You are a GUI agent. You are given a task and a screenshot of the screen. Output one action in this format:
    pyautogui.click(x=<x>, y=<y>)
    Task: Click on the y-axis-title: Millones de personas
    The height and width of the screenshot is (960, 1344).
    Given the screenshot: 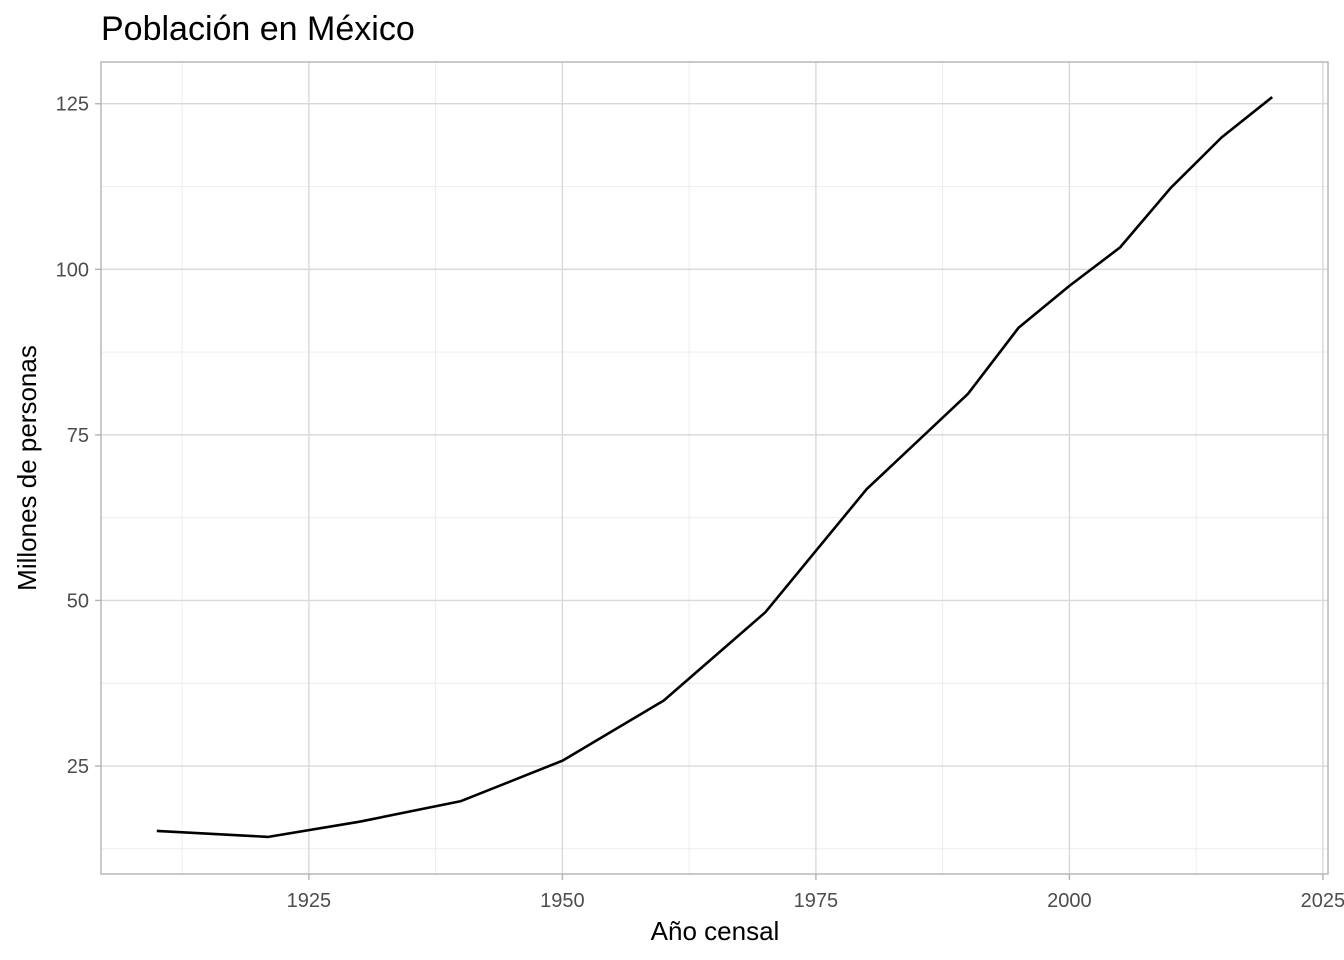 What is the action you would take?
    pyautogui.click(x=27, y=468)
    